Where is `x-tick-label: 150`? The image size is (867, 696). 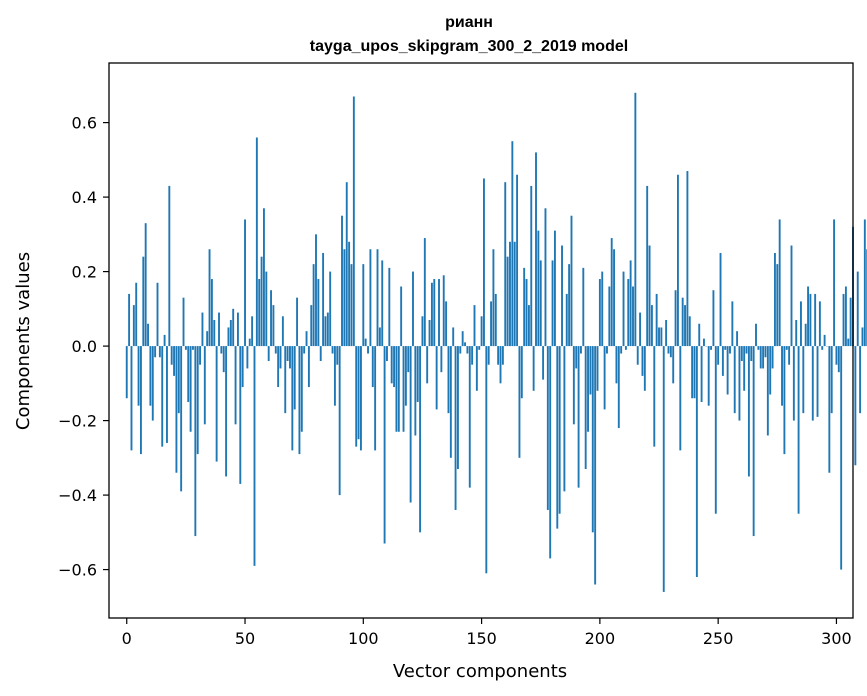
x-tick-label: 150 is located at coordinates (481, 638).